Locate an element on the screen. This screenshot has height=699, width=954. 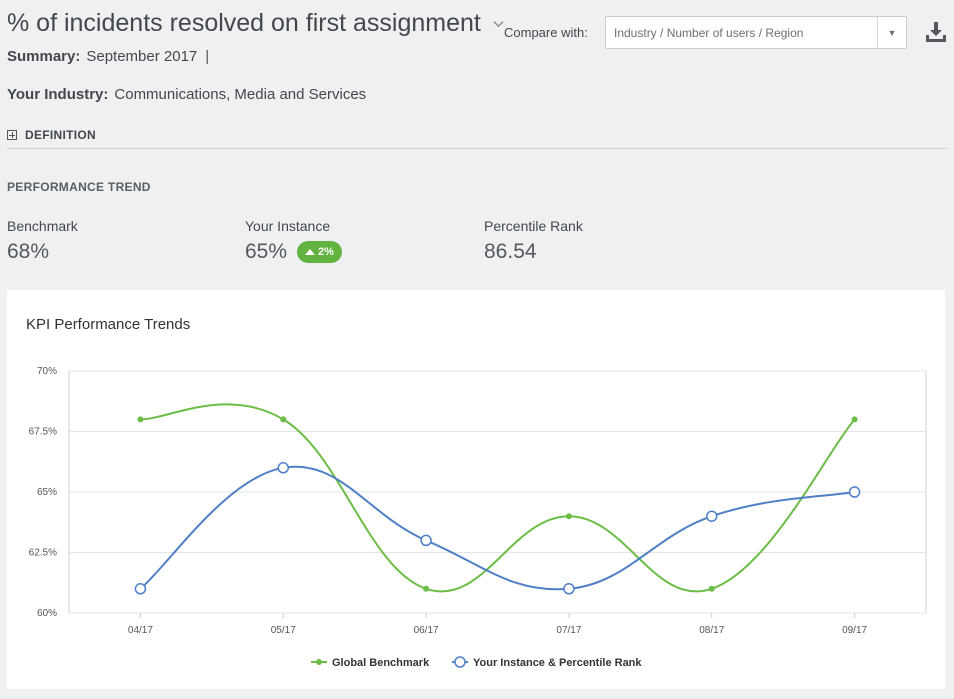
divider is located at coordinates (477, 148).